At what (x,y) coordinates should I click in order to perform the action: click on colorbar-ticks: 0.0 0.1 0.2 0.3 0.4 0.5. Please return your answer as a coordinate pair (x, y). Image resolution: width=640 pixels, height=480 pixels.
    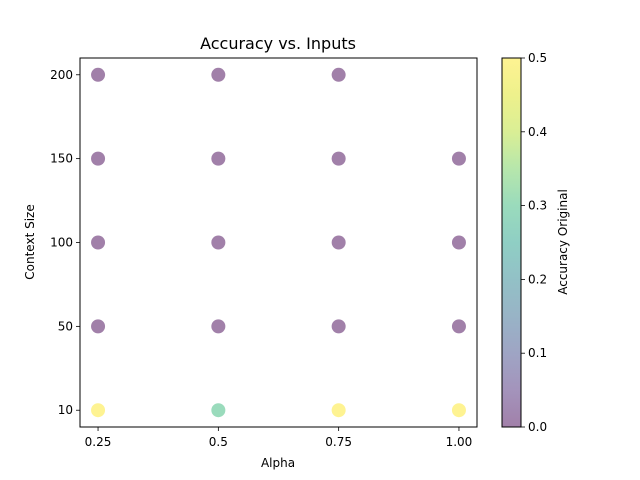
    Looking at the image, I should click on (534, 242).